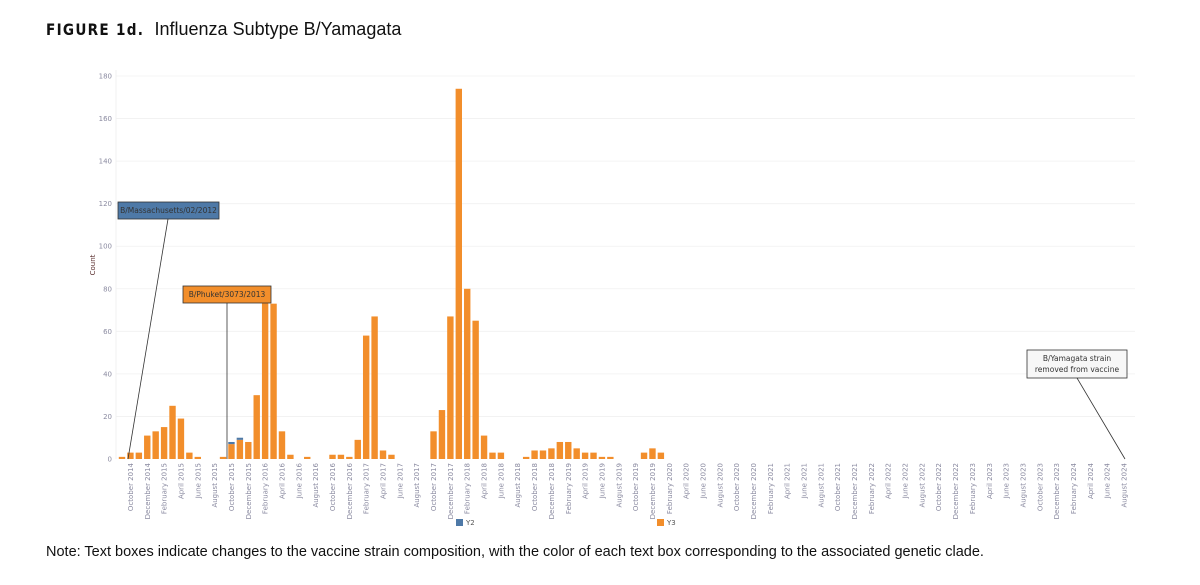 This screenshot has width=1200, height=585. I want to click on x-tick-label: February 2019, so click(569, 488).